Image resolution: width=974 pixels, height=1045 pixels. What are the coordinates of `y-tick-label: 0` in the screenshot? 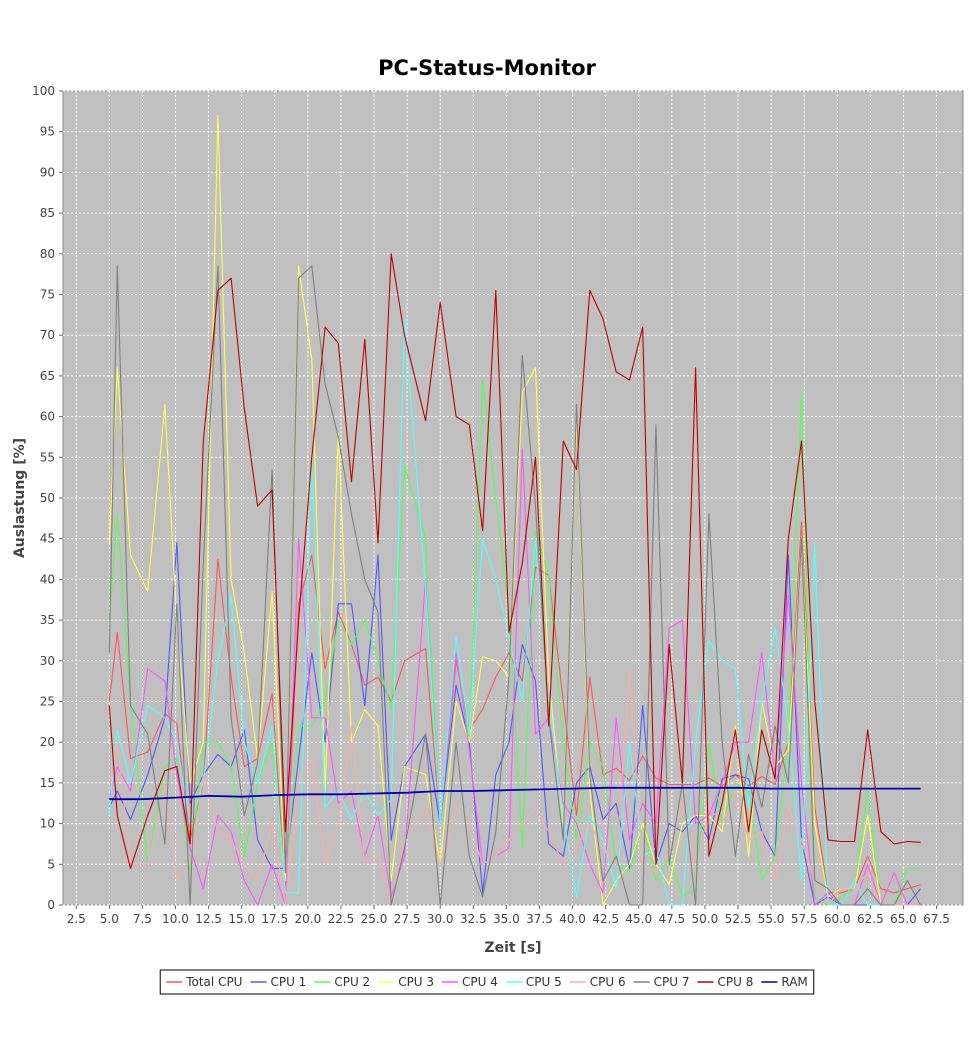 It's located at (51, 905).